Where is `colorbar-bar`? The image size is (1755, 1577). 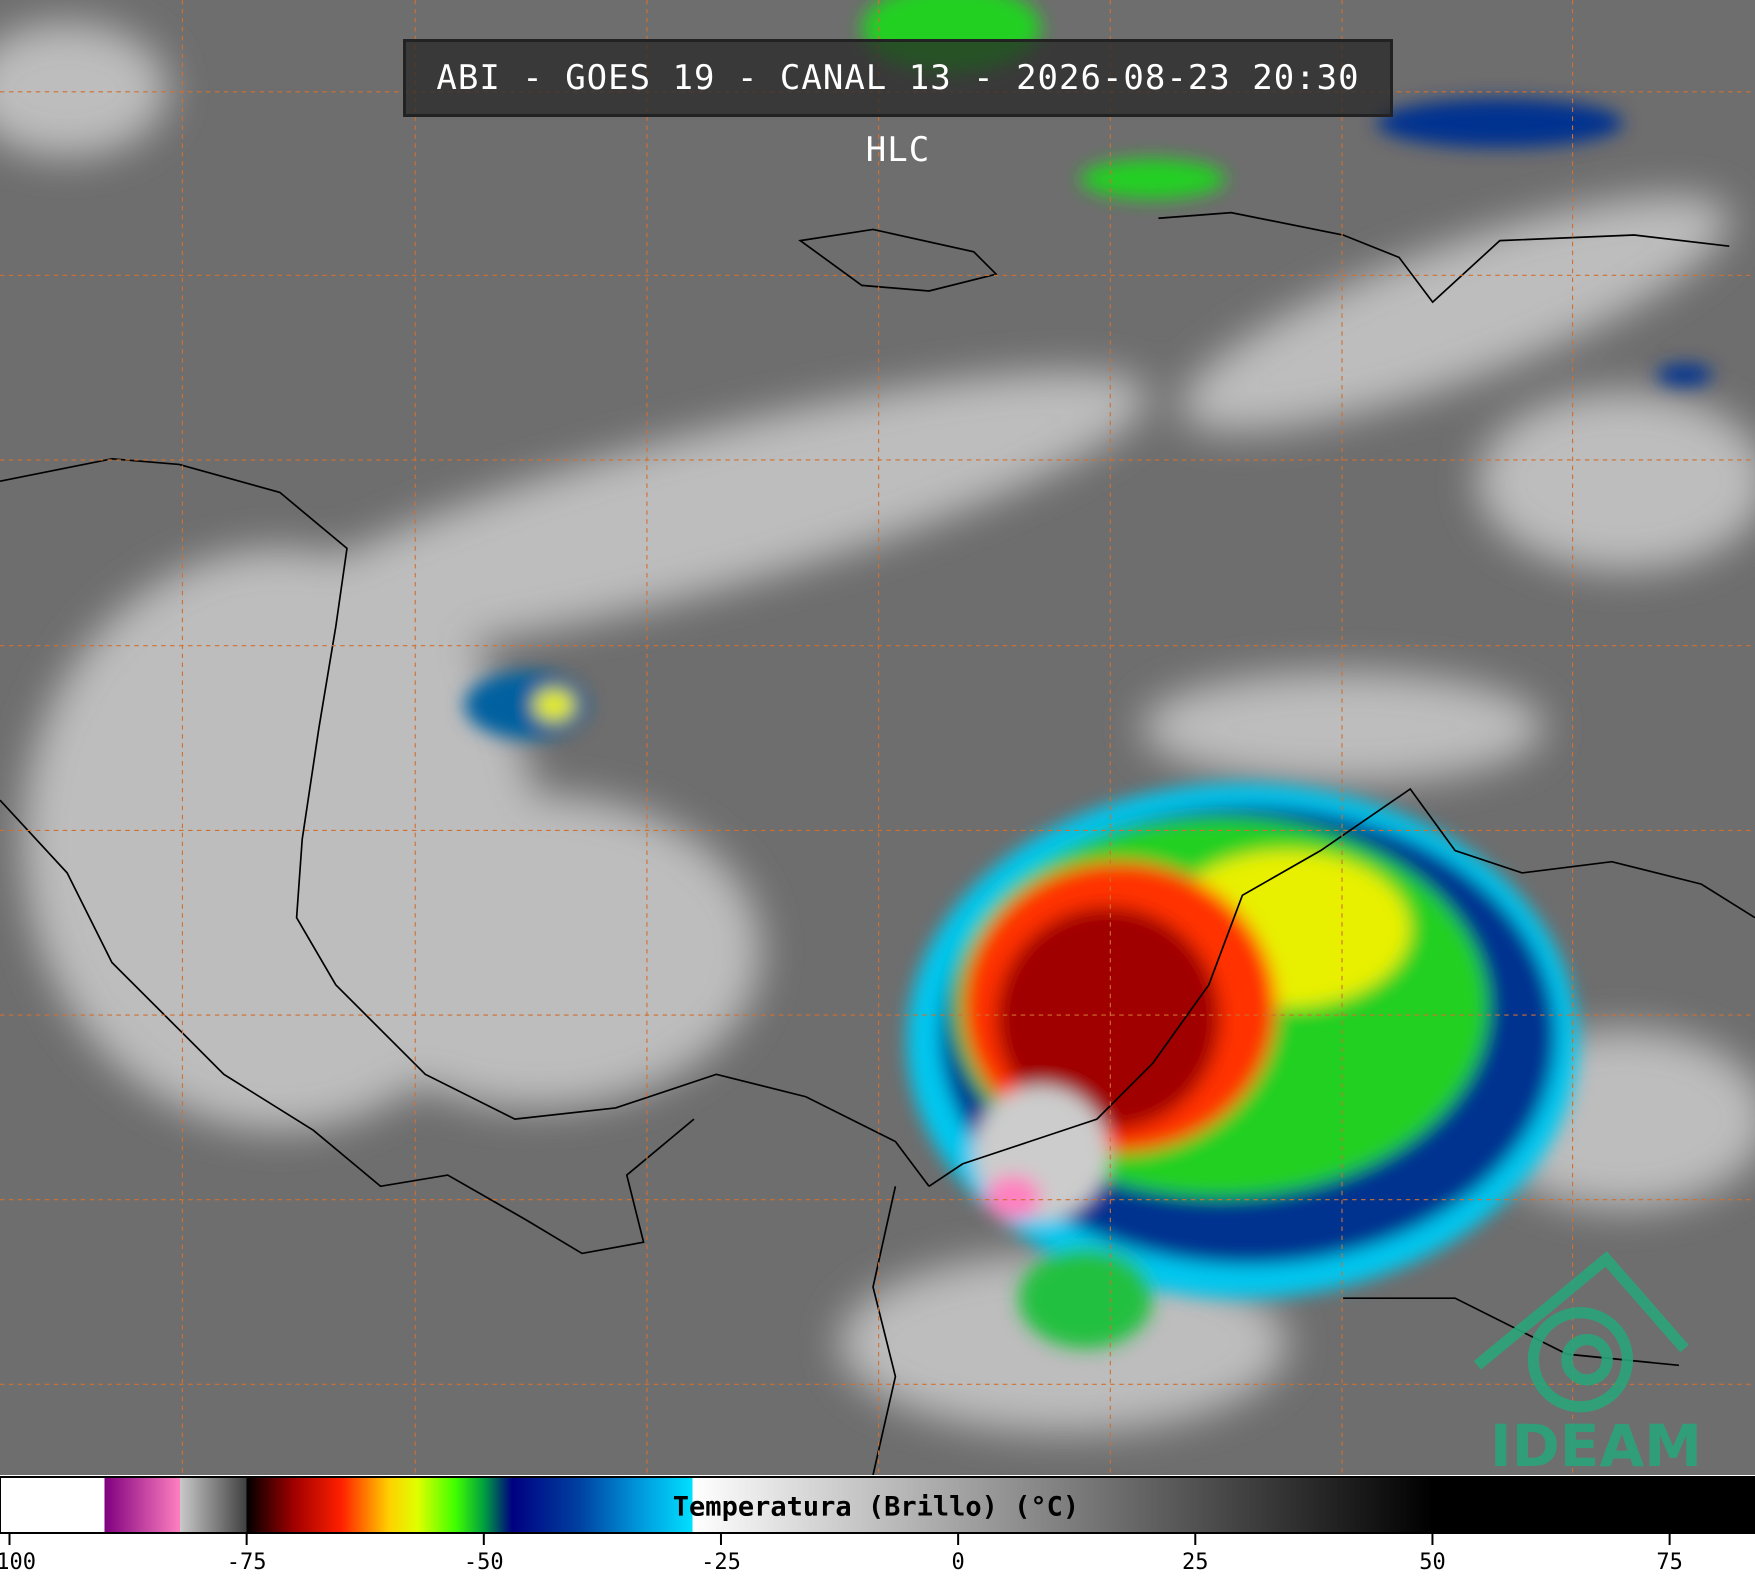 colorbar-bar is located at coordinates (877, 1505).